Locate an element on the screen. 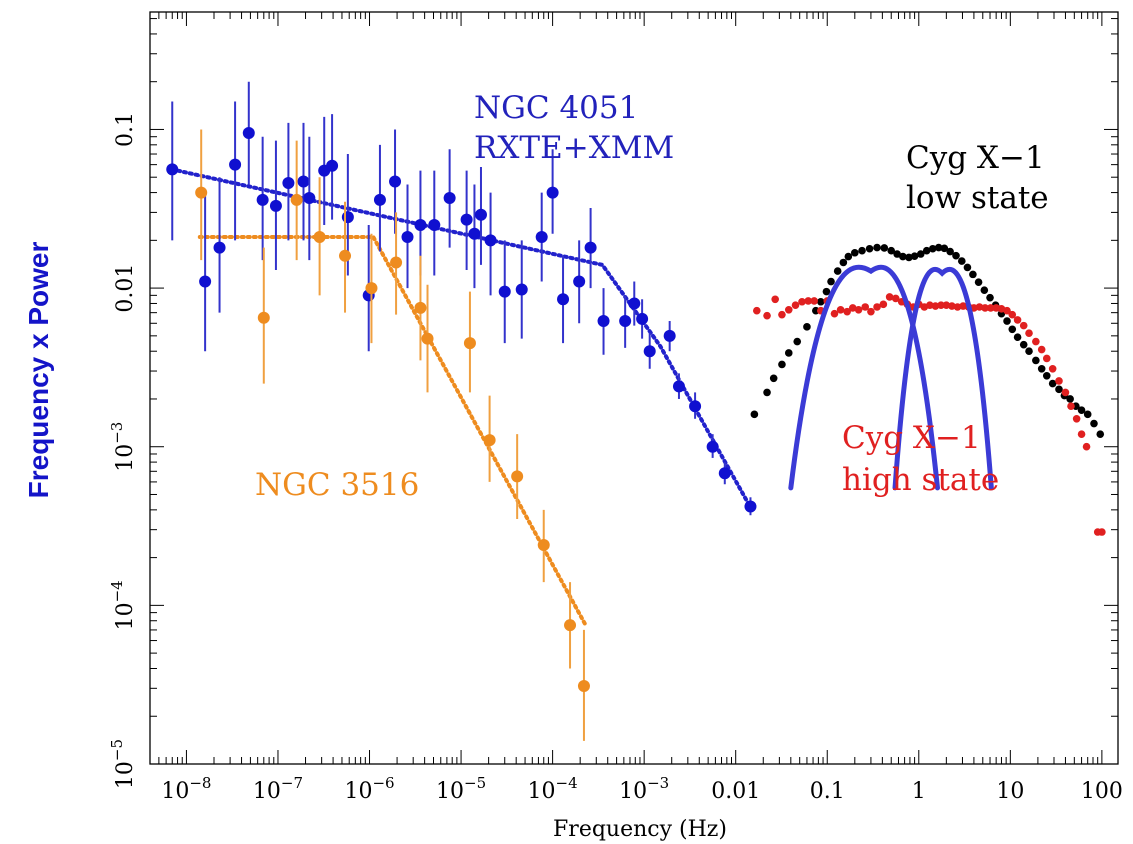 The height and width of the screenshot is (844, 1133). y-axis-label: Frequency x Power is located at coordinates (38, 370).